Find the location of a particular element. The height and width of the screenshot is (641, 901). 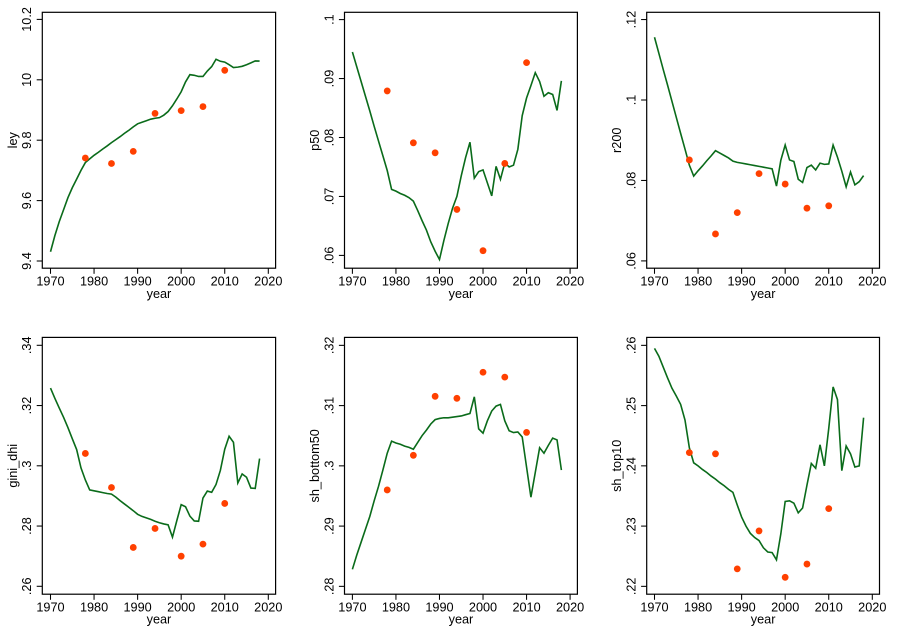

svg-text: sh_bottom50 is located at coordinates (315, 465).